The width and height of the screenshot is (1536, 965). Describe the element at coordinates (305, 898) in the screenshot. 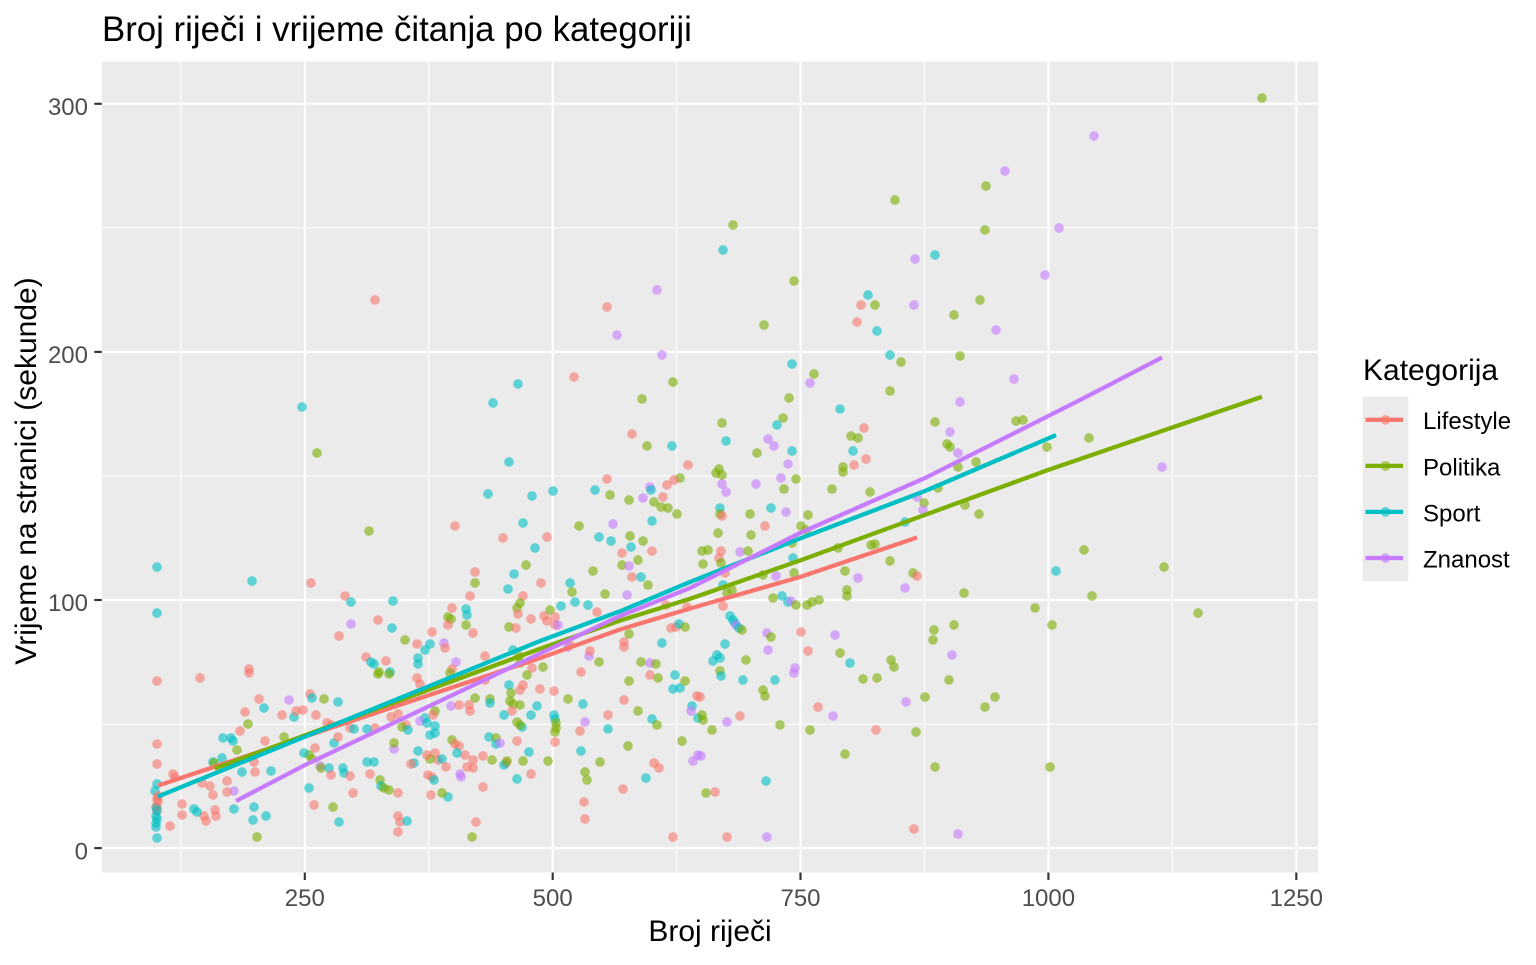

I see `svg-text: 250` at that location.